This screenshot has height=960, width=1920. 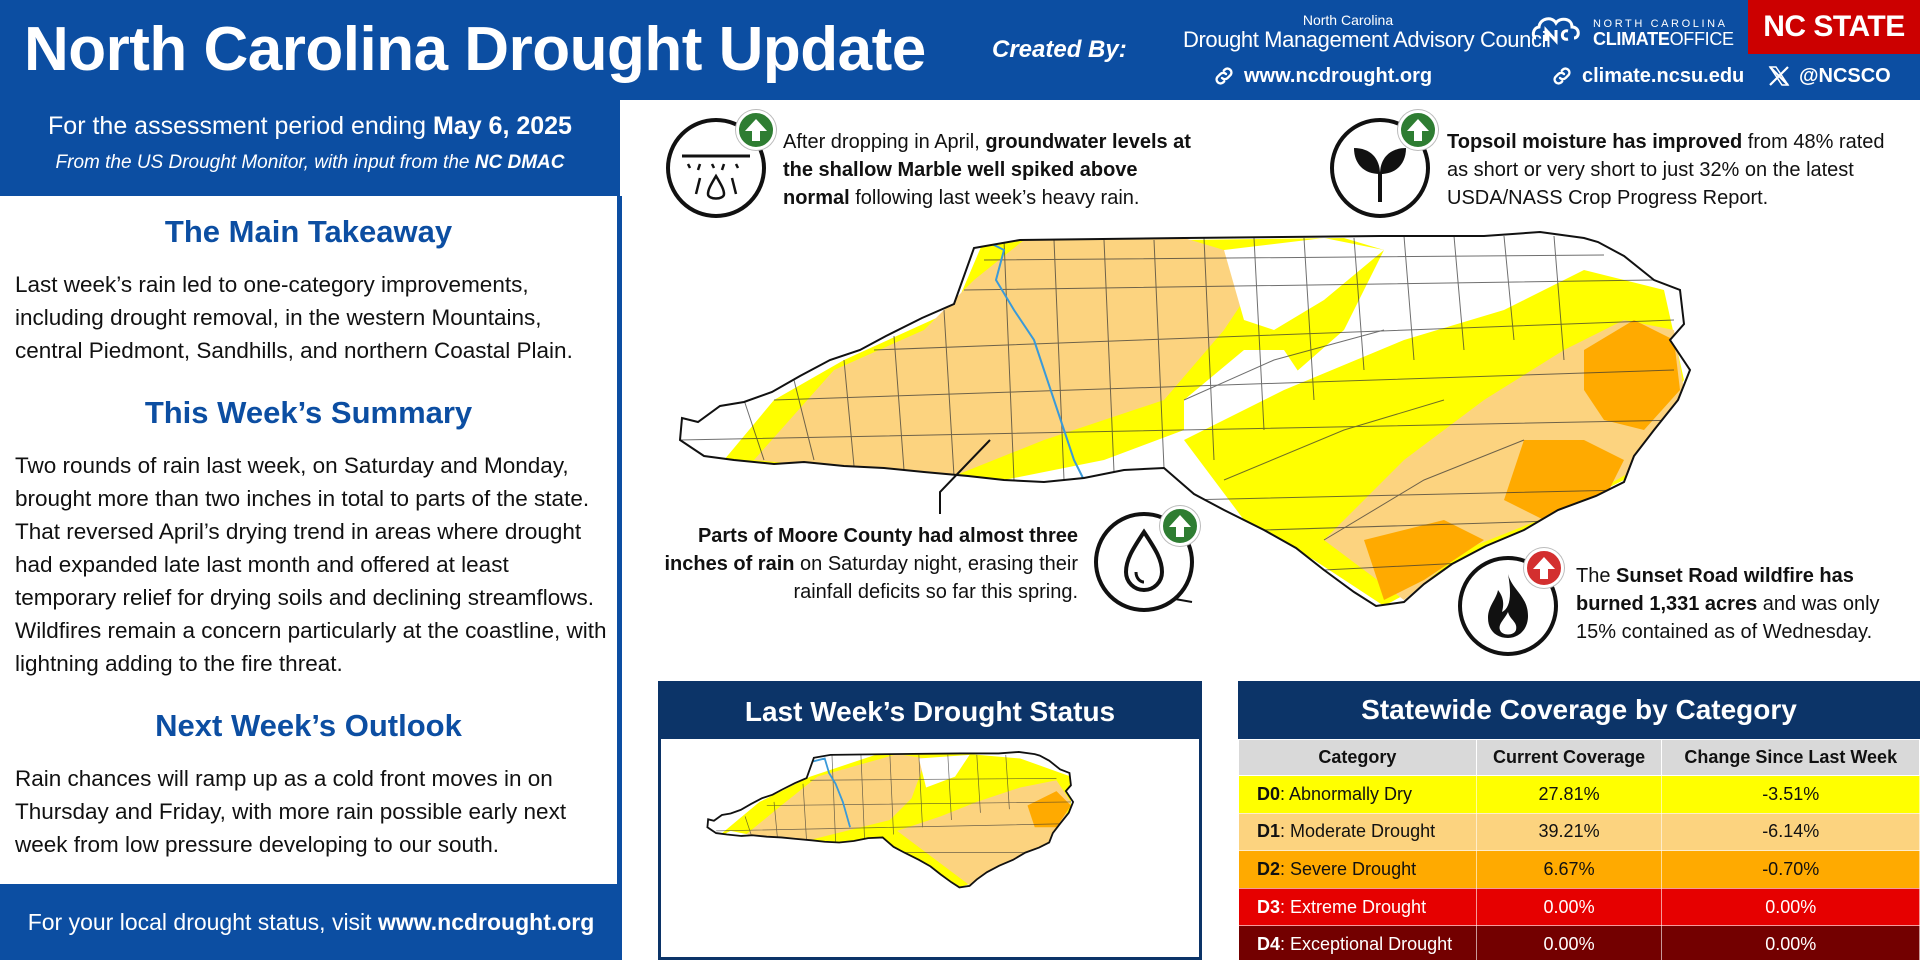 I want to click on coverage-category: D2: Severe Drought, so click(x=1357, y=869).